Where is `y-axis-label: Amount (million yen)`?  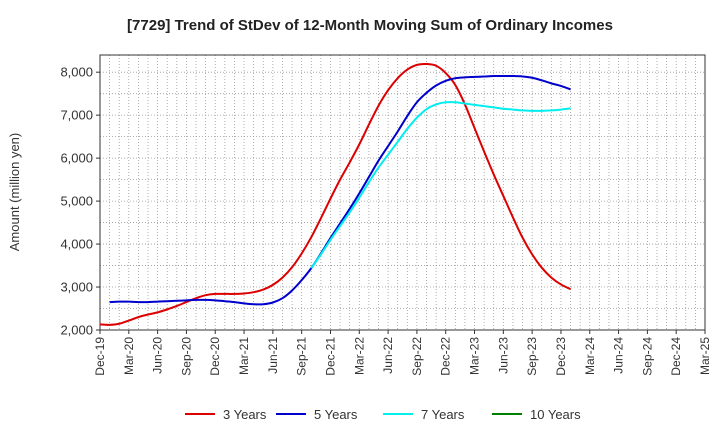 y-axis-label: Amount (million yen) is located at coordinates (14, 192).